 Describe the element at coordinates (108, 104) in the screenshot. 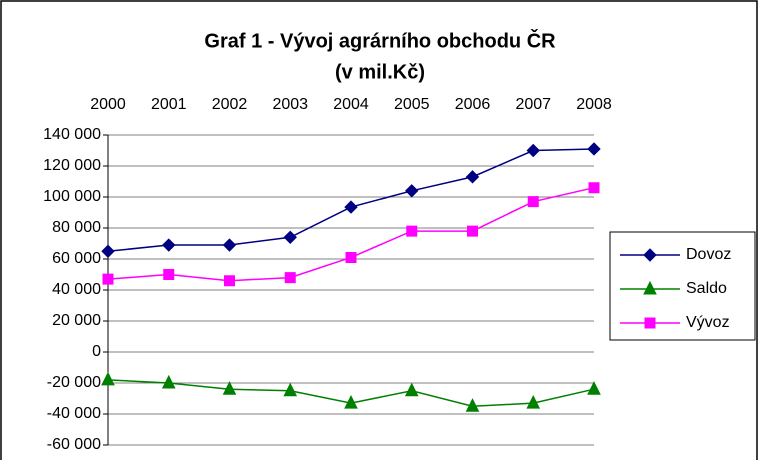

I see `x-tick-label: 2000` at that location.